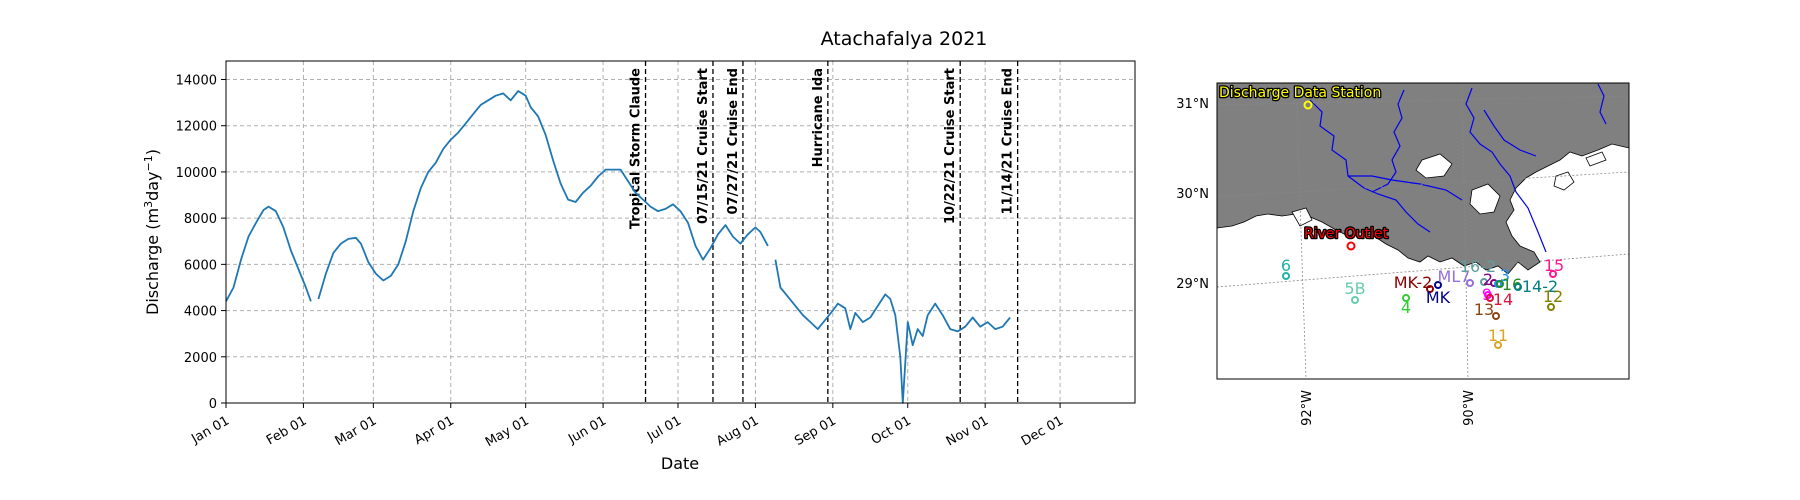  Describe the element at coordinates (636, 148) in the screenshot. I see `event-label: Tropical Storm Claude` at that location.